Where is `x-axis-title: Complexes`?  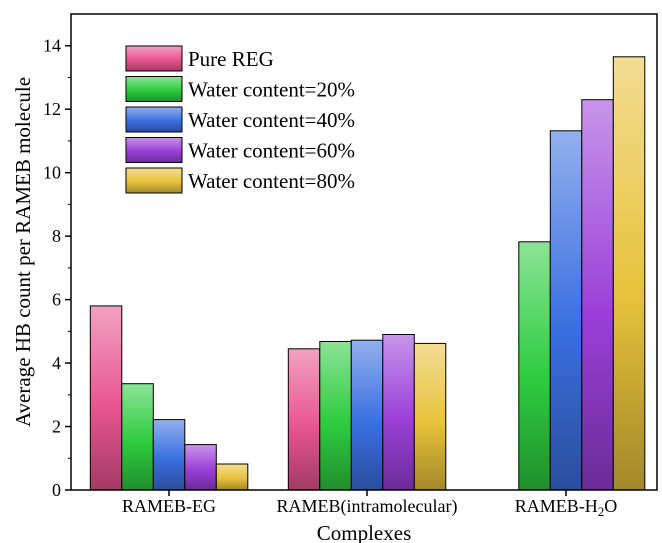 x-axis-title: Complexes is located at coordinates (364, 532).